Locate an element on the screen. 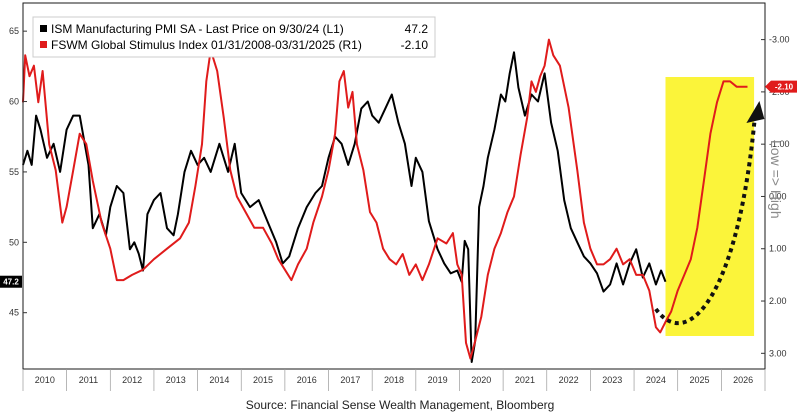 The image size is (800, 417). y-left-tick-label: 65 is located at coordinates (14, 31).